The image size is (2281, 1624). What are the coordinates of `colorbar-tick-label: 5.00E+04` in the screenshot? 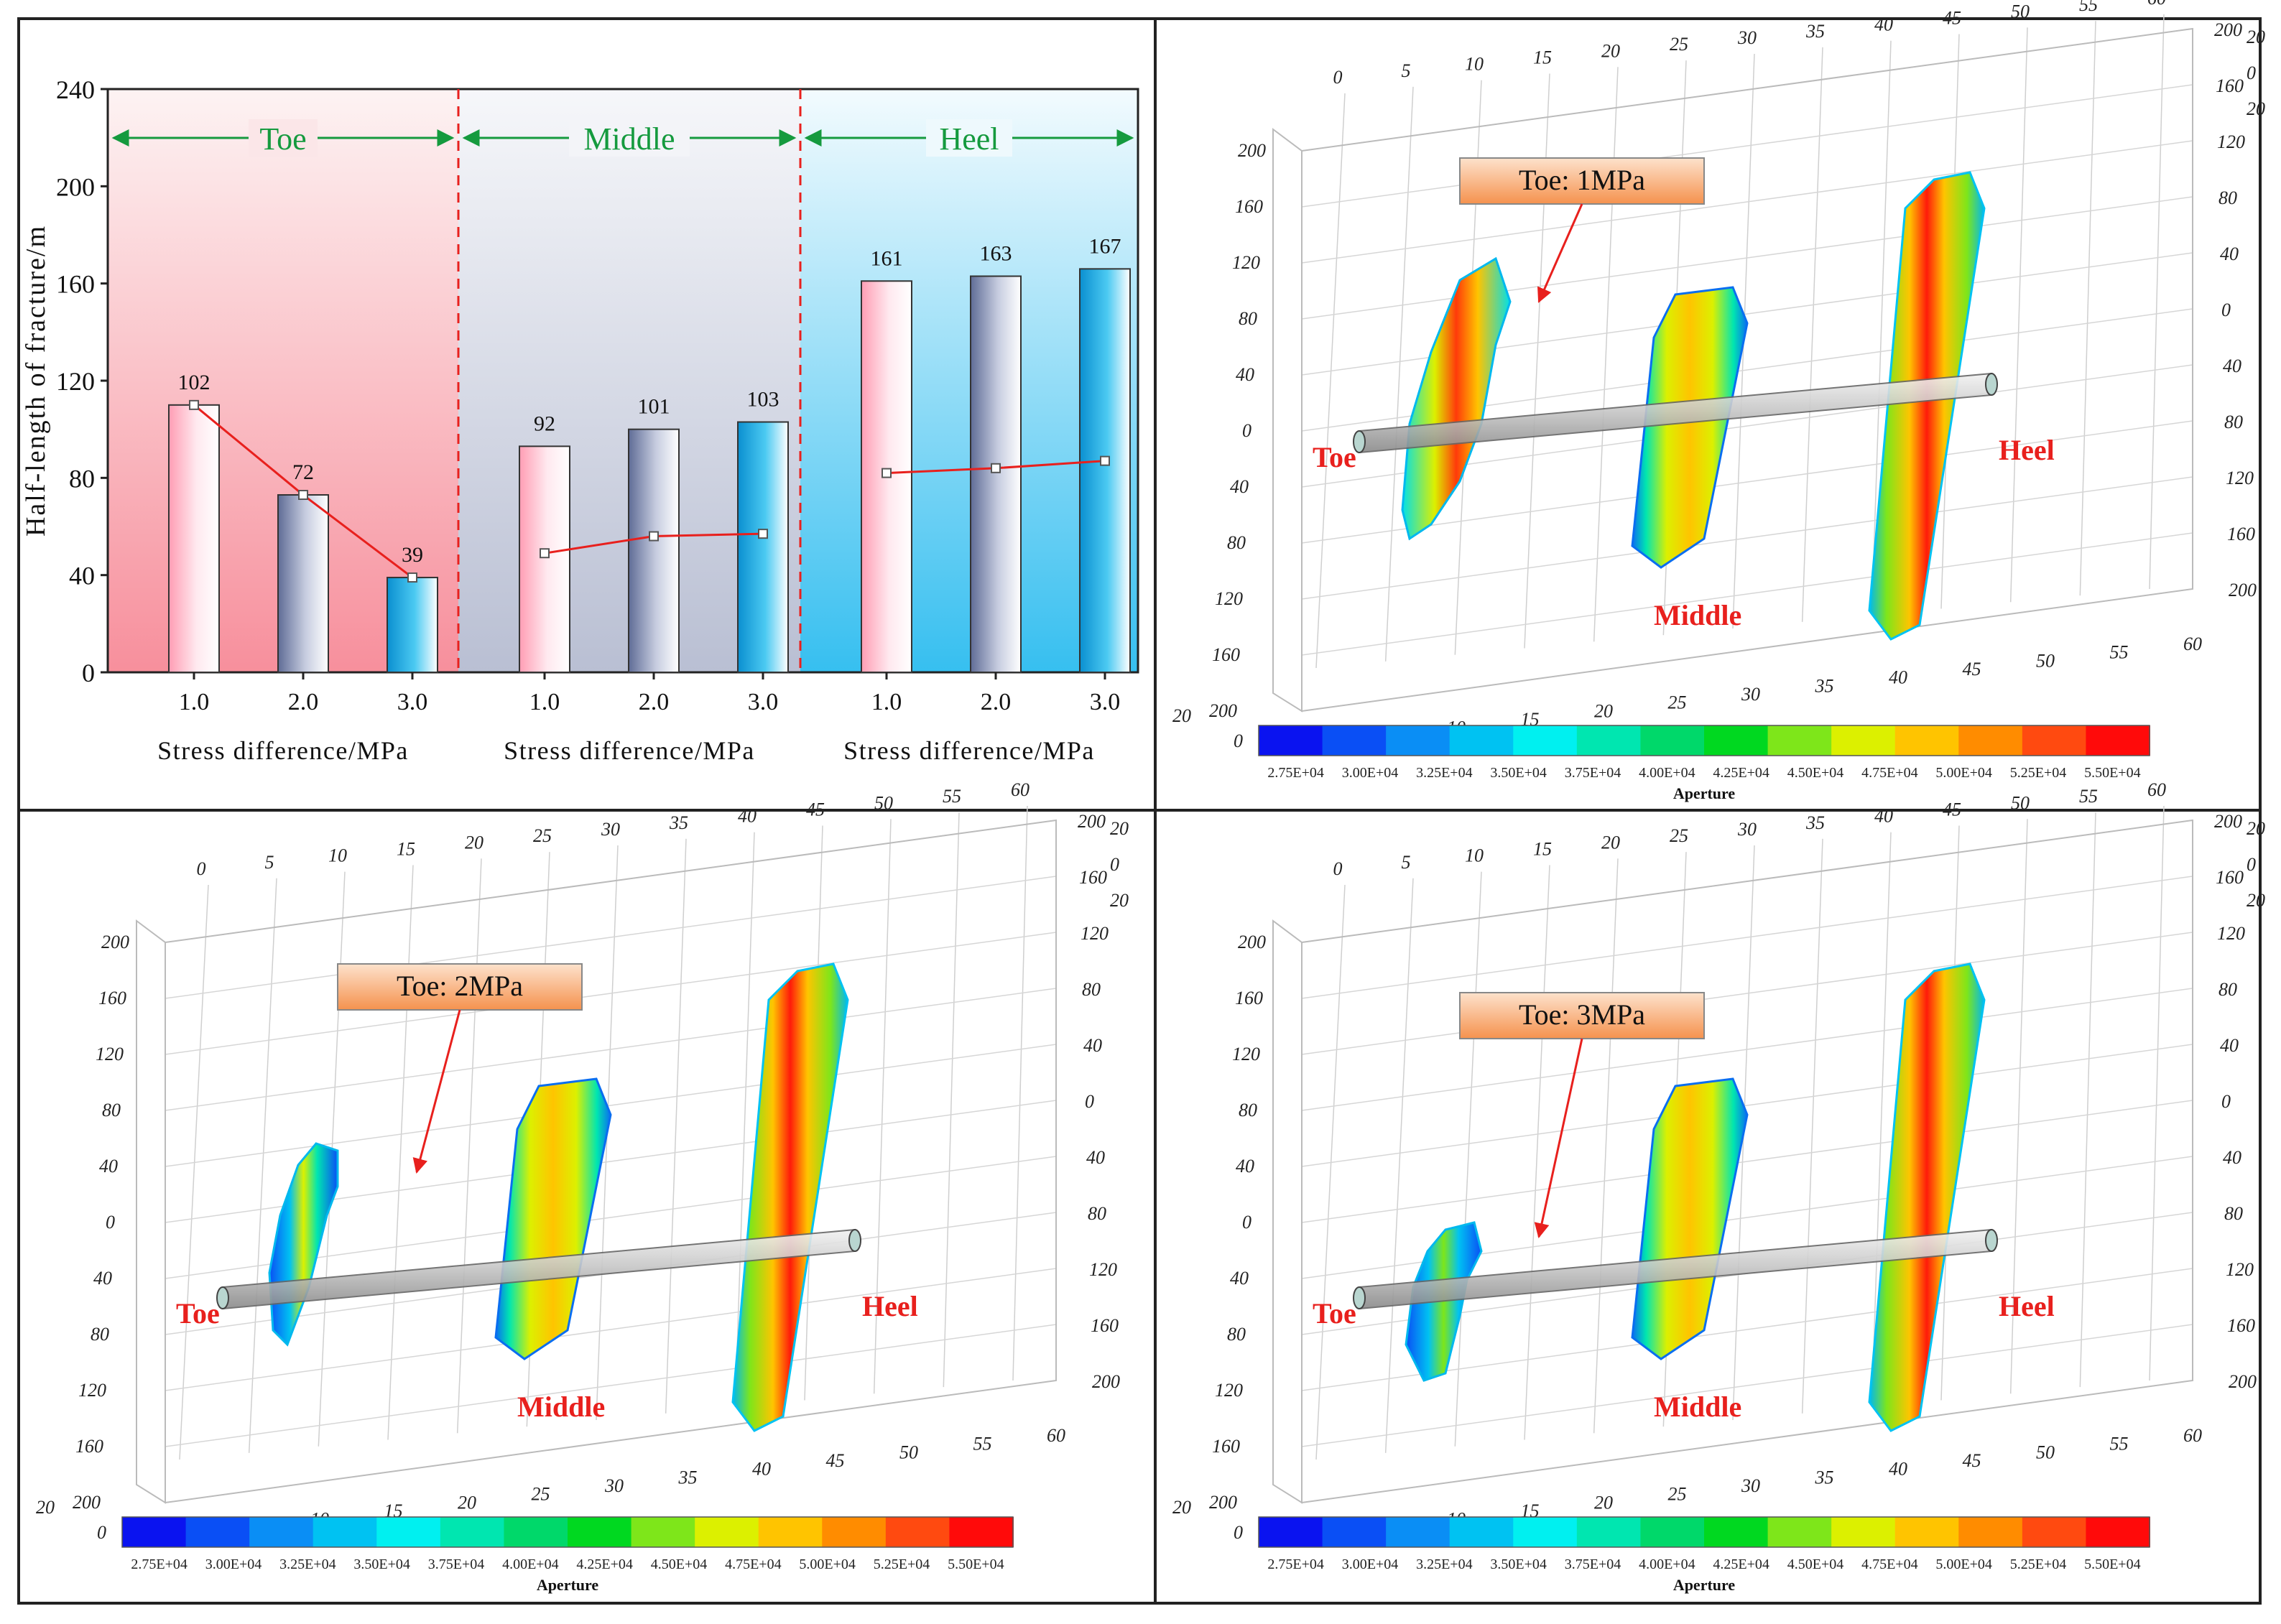 It's located at (827, 1564).